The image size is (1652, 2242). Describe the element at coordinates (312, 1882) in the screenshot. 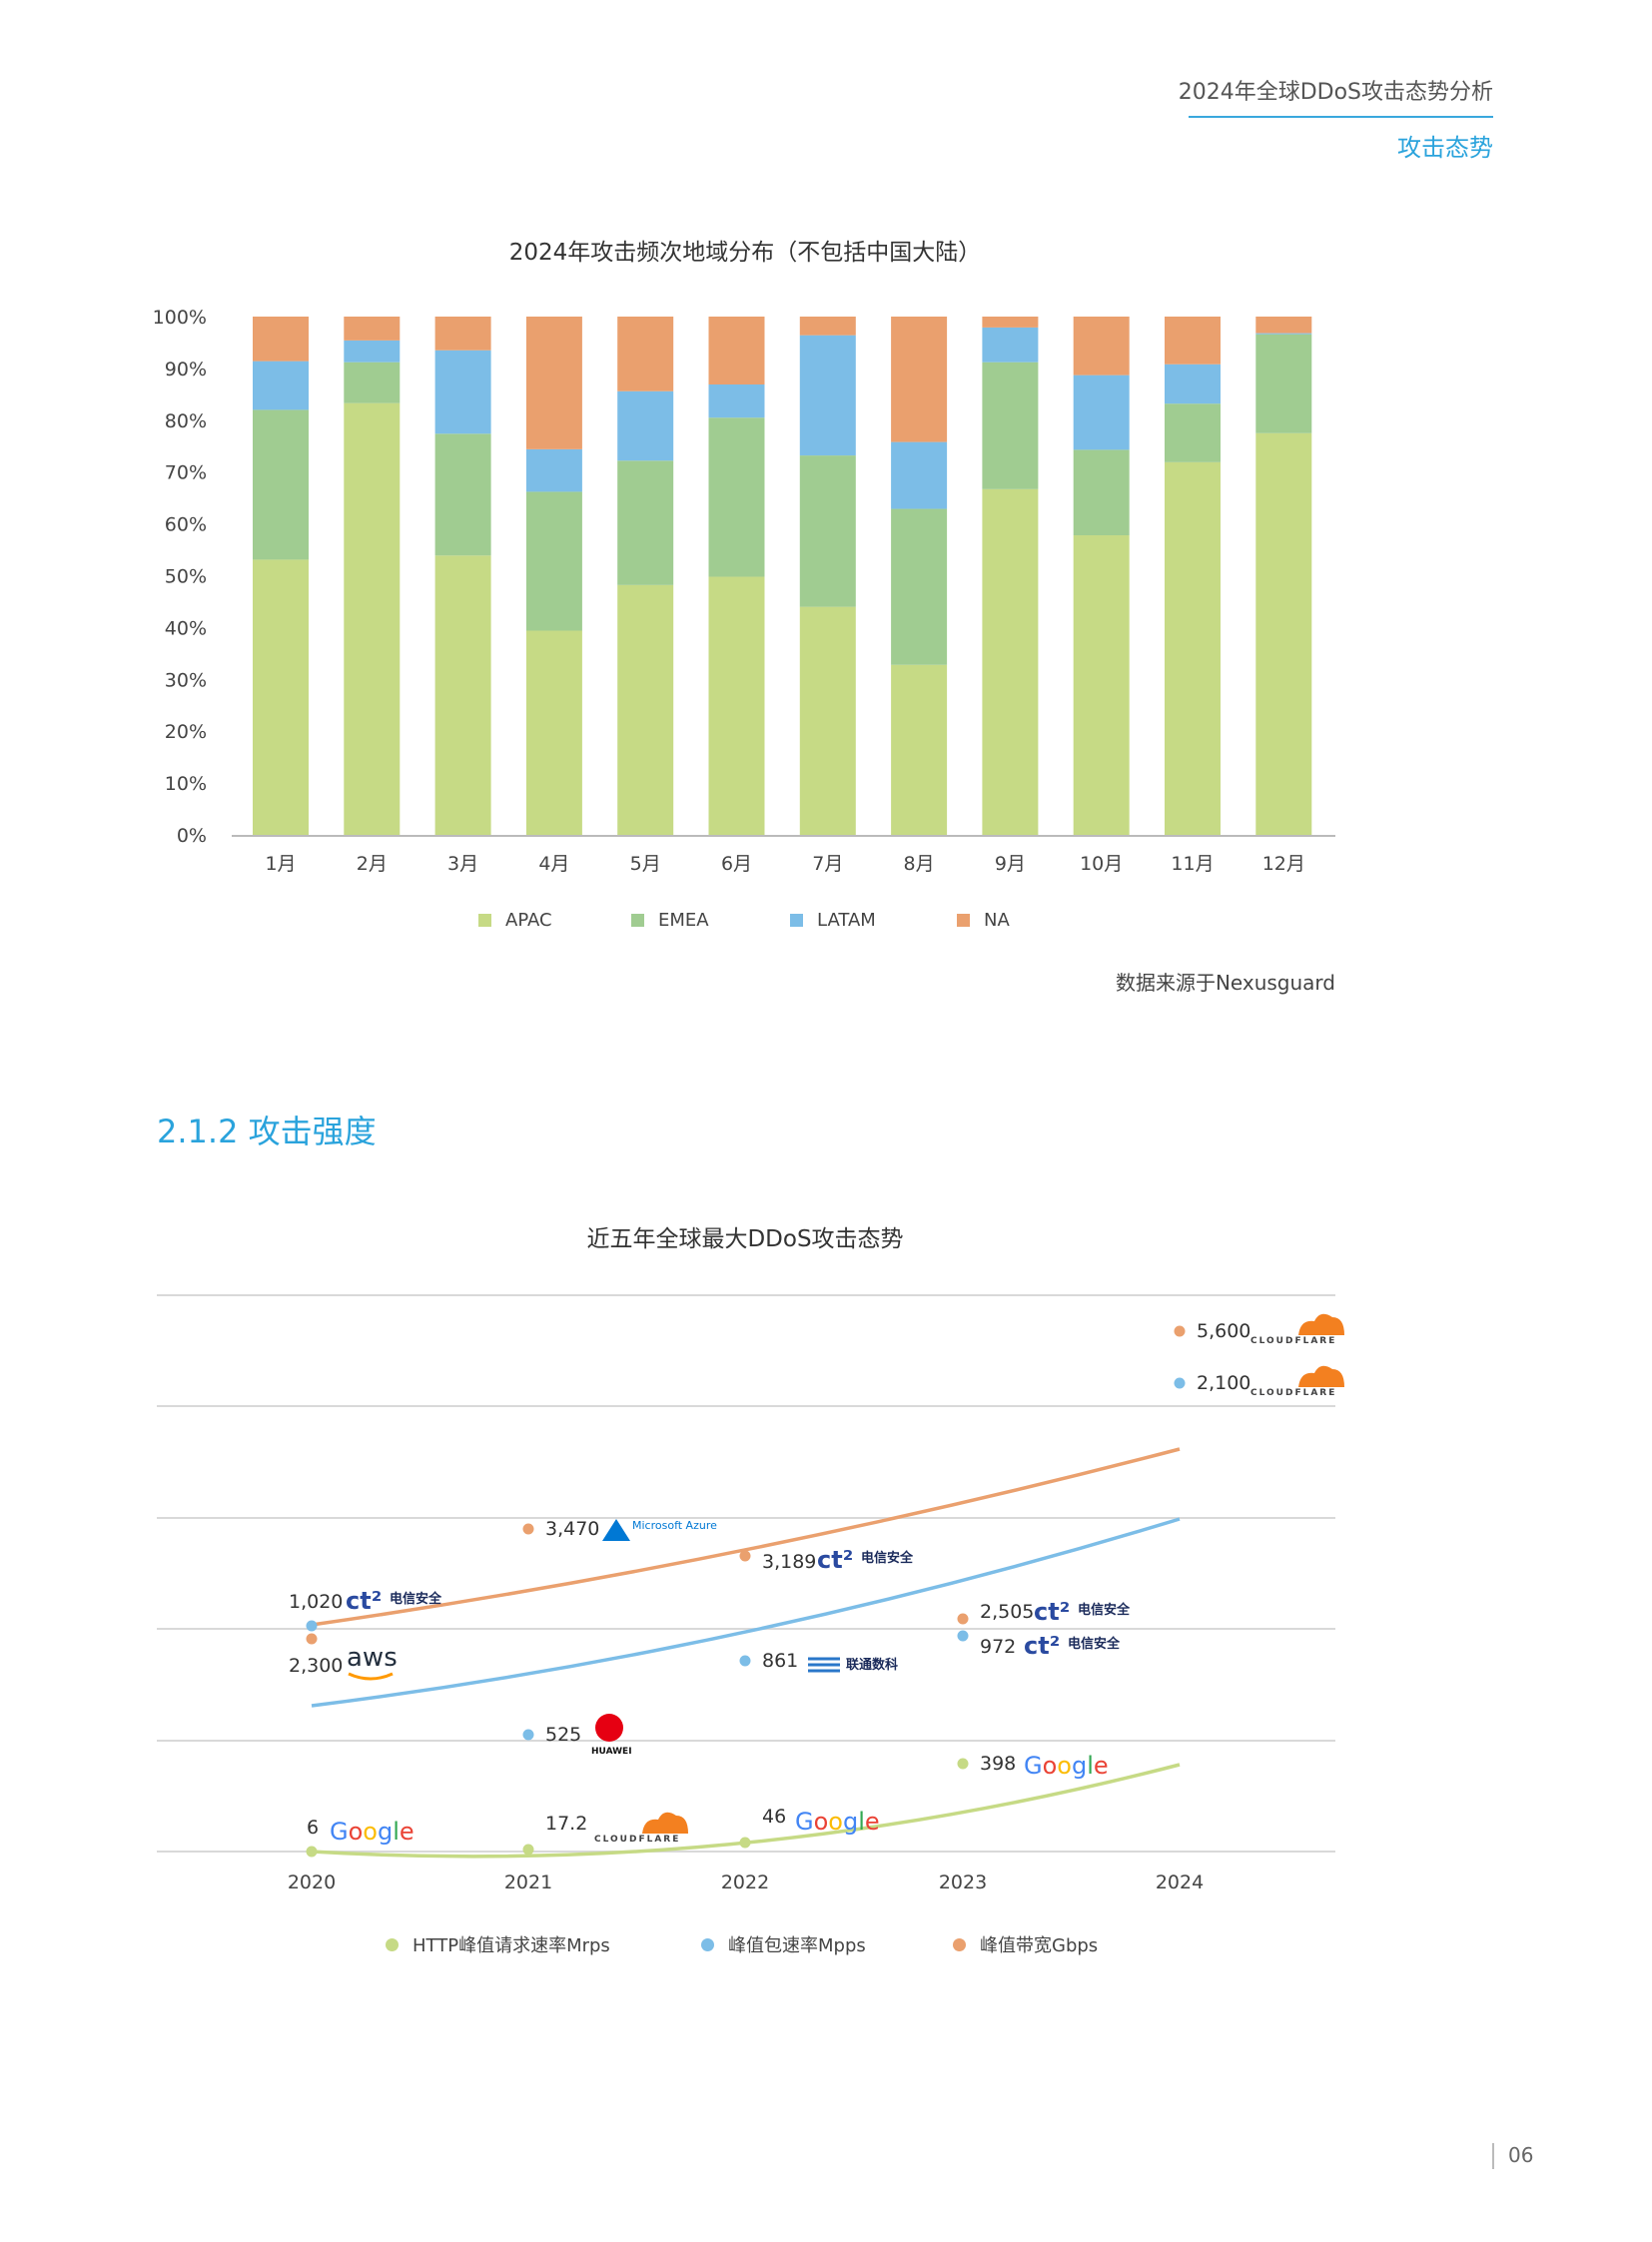

I see `x-tick-label: 2020` at that location.